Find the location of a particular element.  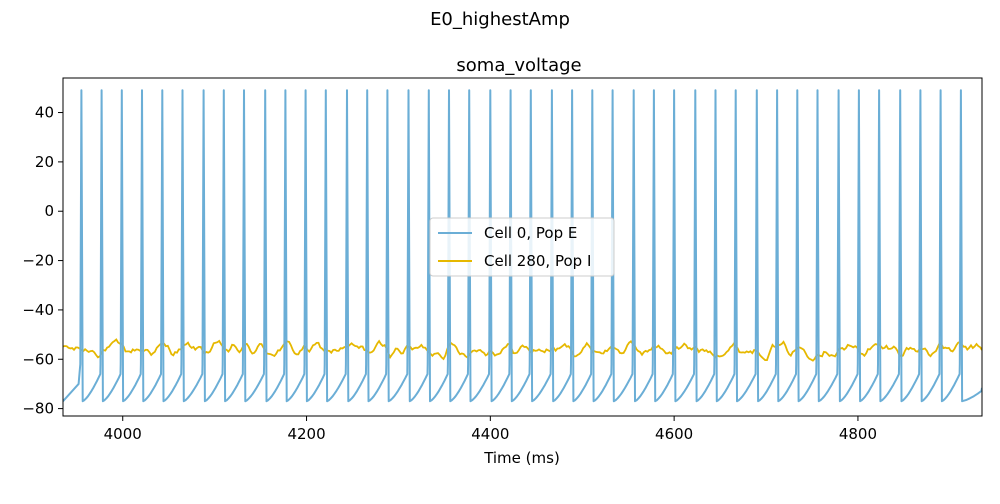

chart-title: soma_voltage is located at coordinates (518, 65).